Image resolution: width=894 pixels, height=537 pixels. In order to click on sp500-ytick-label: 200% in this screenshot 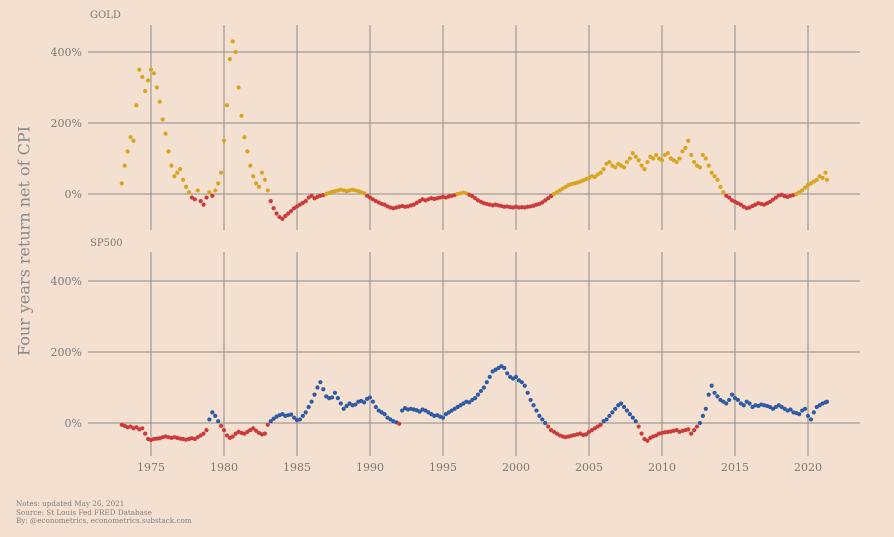, I will do `click(66, 352)`.